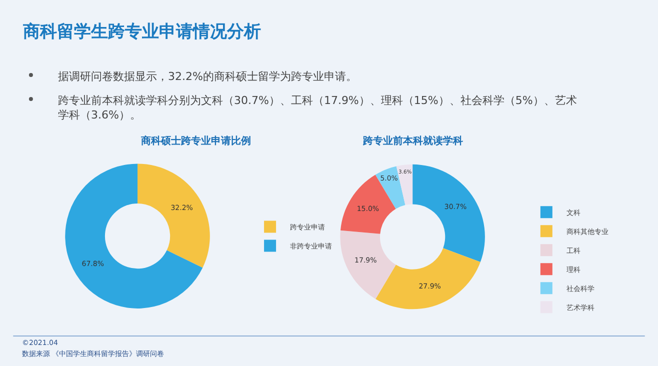  Describe the element at coordinates (195, 141) in the screenshot. I see `chart-title: 商科硕士跨专业申请比例` at that location.